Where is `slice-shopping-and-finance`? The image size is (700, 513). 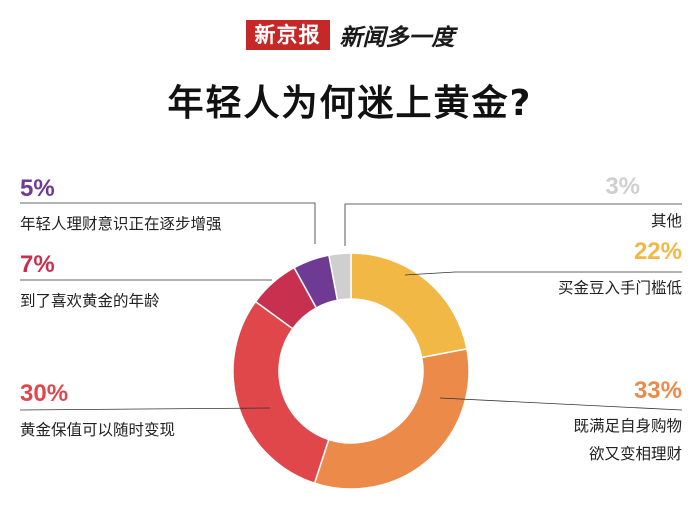
slice-shopping-and-finance is located at coordinates (391, 419).